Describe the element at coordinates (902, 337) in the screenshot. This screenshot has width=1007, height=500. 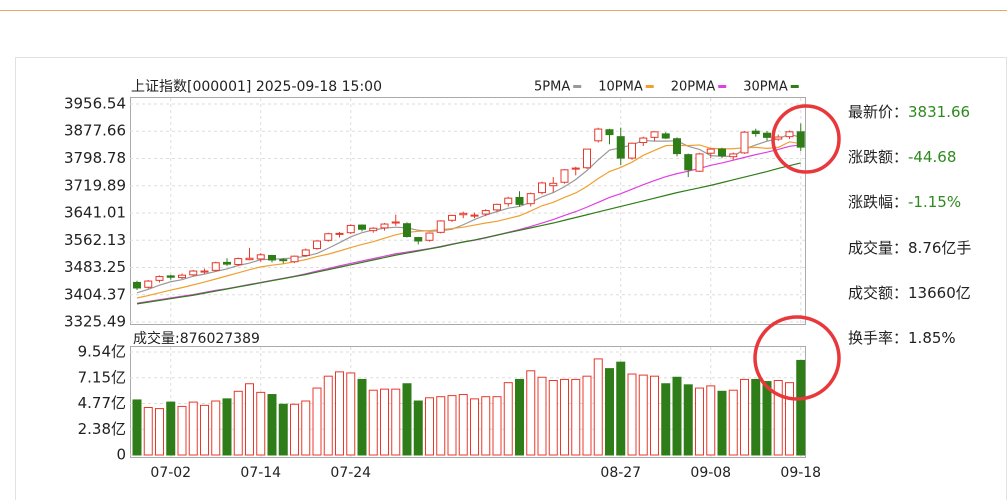
I see `quote-row: 换手率：1.85%` at that location.